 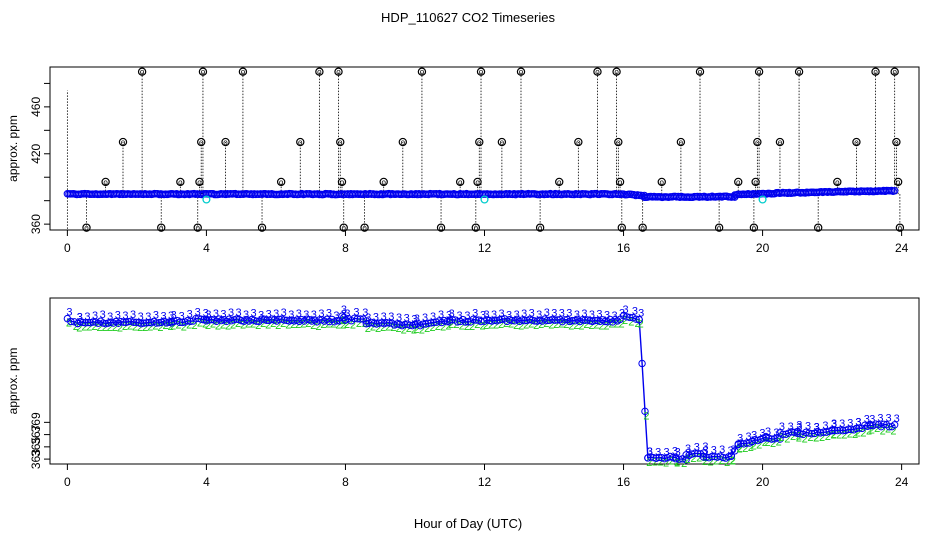 I want to click on series-line, so click(x=734, y=450).